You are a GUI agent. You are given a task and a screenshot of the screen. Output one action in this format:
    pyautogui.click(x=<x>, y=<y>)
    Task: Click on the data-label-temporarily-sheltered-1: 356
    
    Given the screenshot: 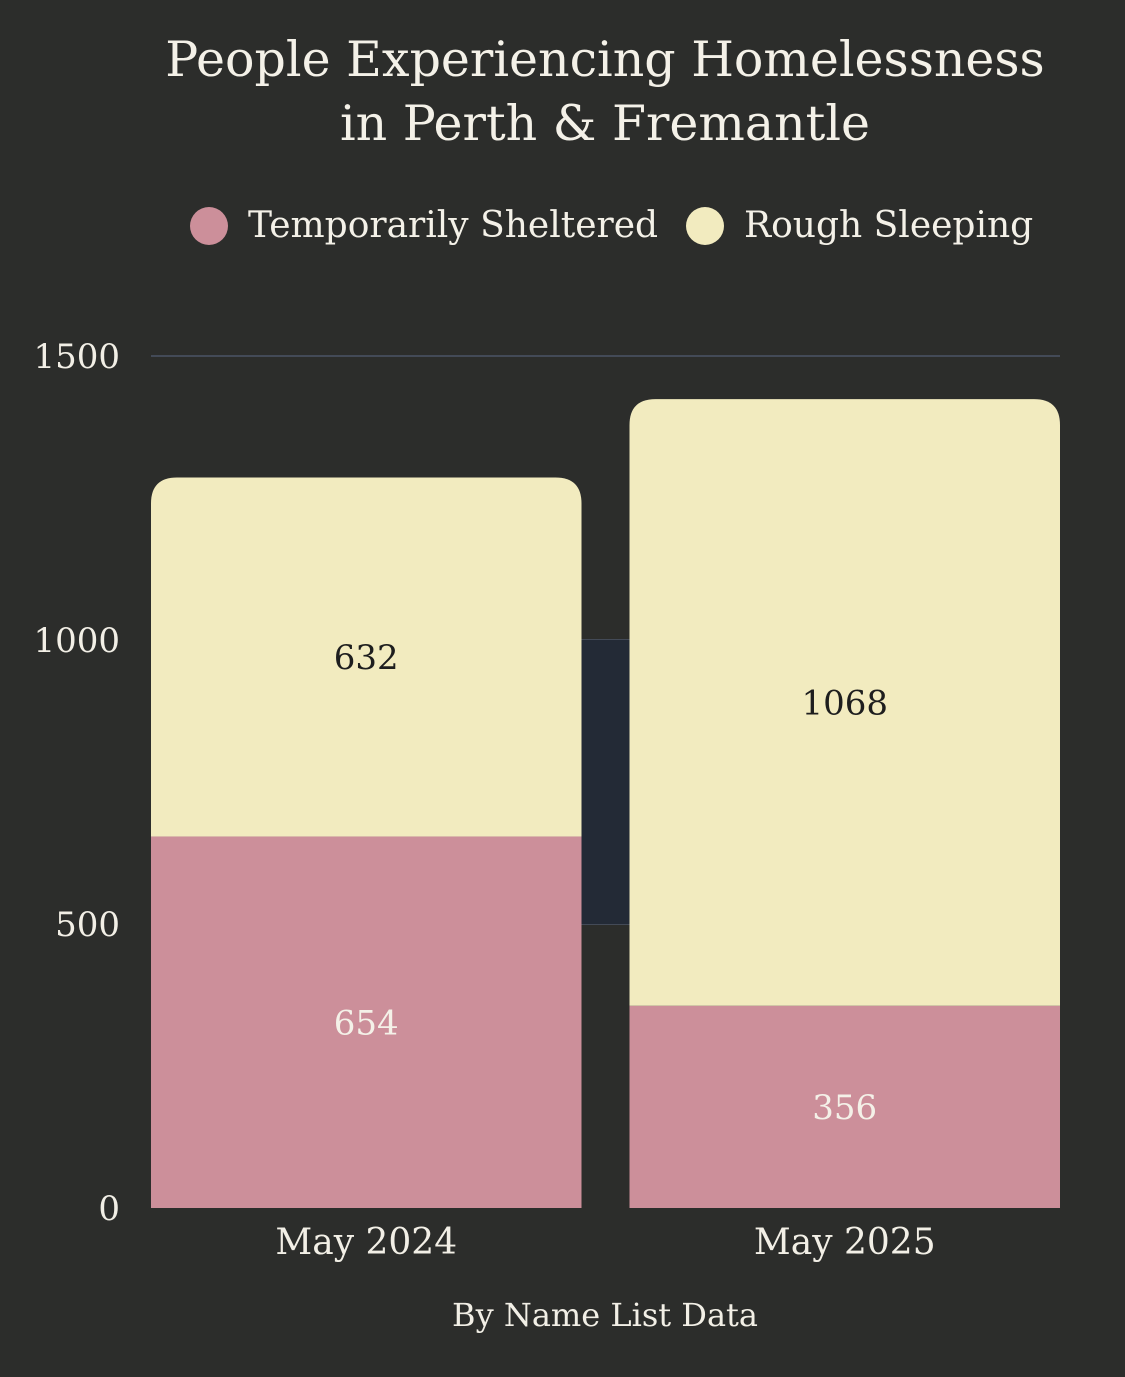 What is the action you would take?
    pyautogui.click(x=844, y=1108)
    